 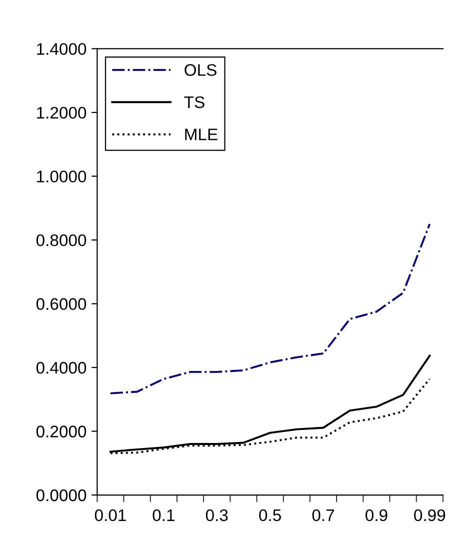 What do you see at coordinates (200, 70) in the screenshot?
I see `legend-label: OLS` at bounding box center [200, 70].